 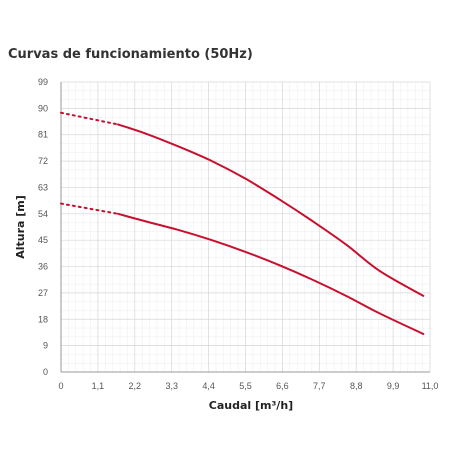 What do you see at coordinates (20, 227) in the screenshot?
I see `y-axis-label: Altura [m]` at bounding box center [20, 227].